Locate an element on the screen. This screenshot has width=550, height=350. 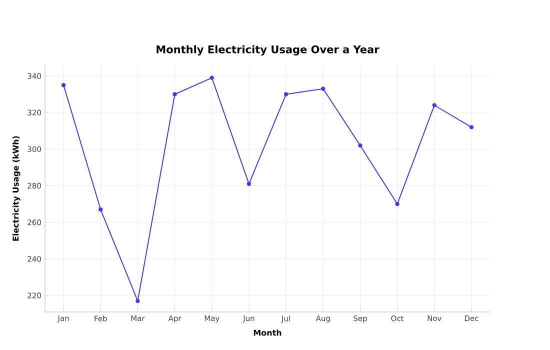
y-axis-title: Electricity Usage (kWh) is located at coordinates (16, 188).